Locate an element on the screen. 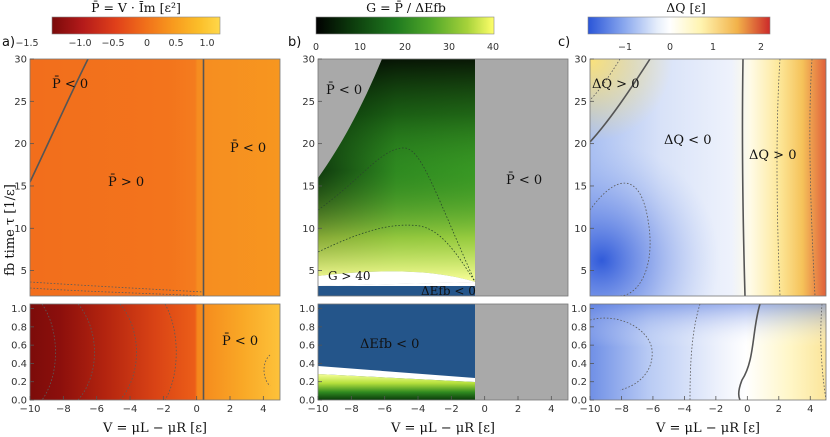 Image resolution: width=830 pixels, height=437 pixels. panel-a-region-3: P̄ < 0 is located at coordinates (240, 341).